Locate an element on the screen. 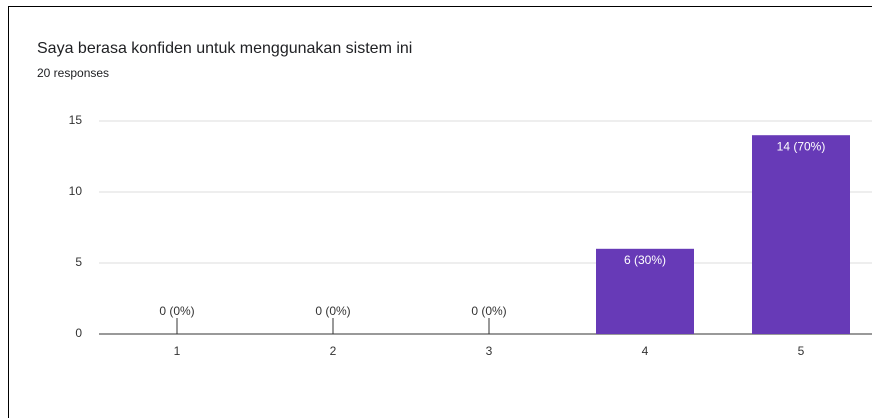  x-tick-label: 2 is located at coordinates (333, 351).